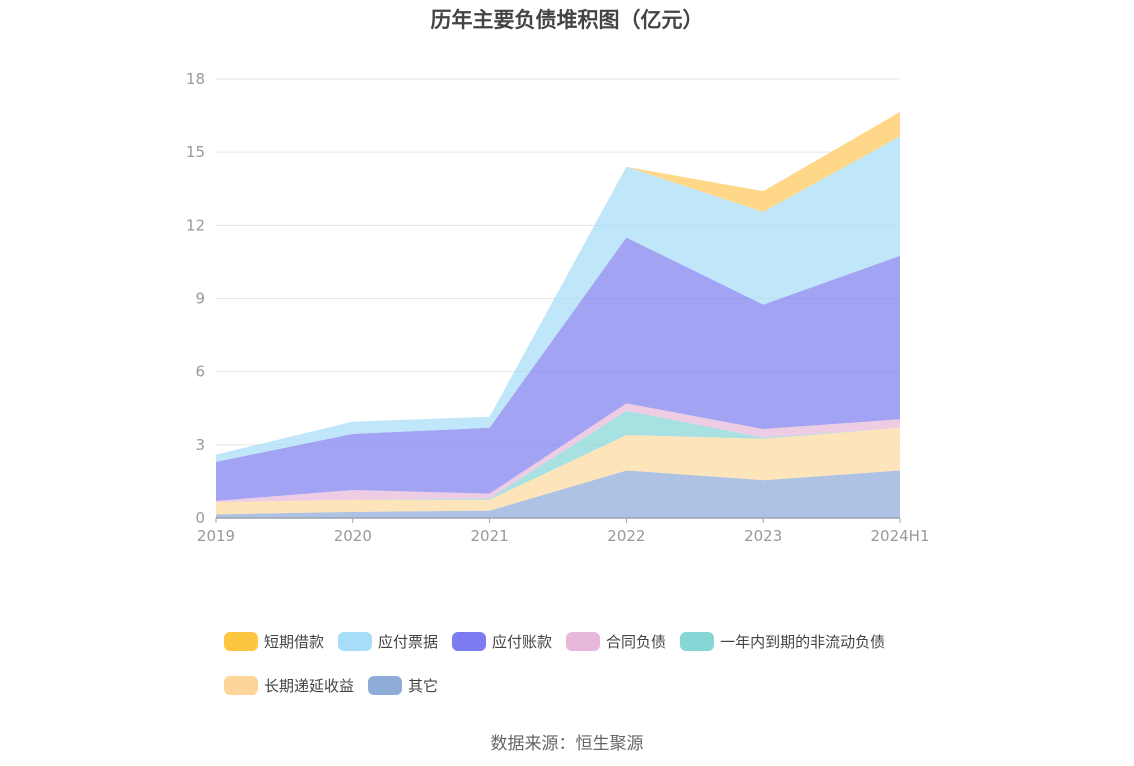 This screenshot has height=766, width=1134. I want to click on legend-item: 应付票据, so click(388, 641).